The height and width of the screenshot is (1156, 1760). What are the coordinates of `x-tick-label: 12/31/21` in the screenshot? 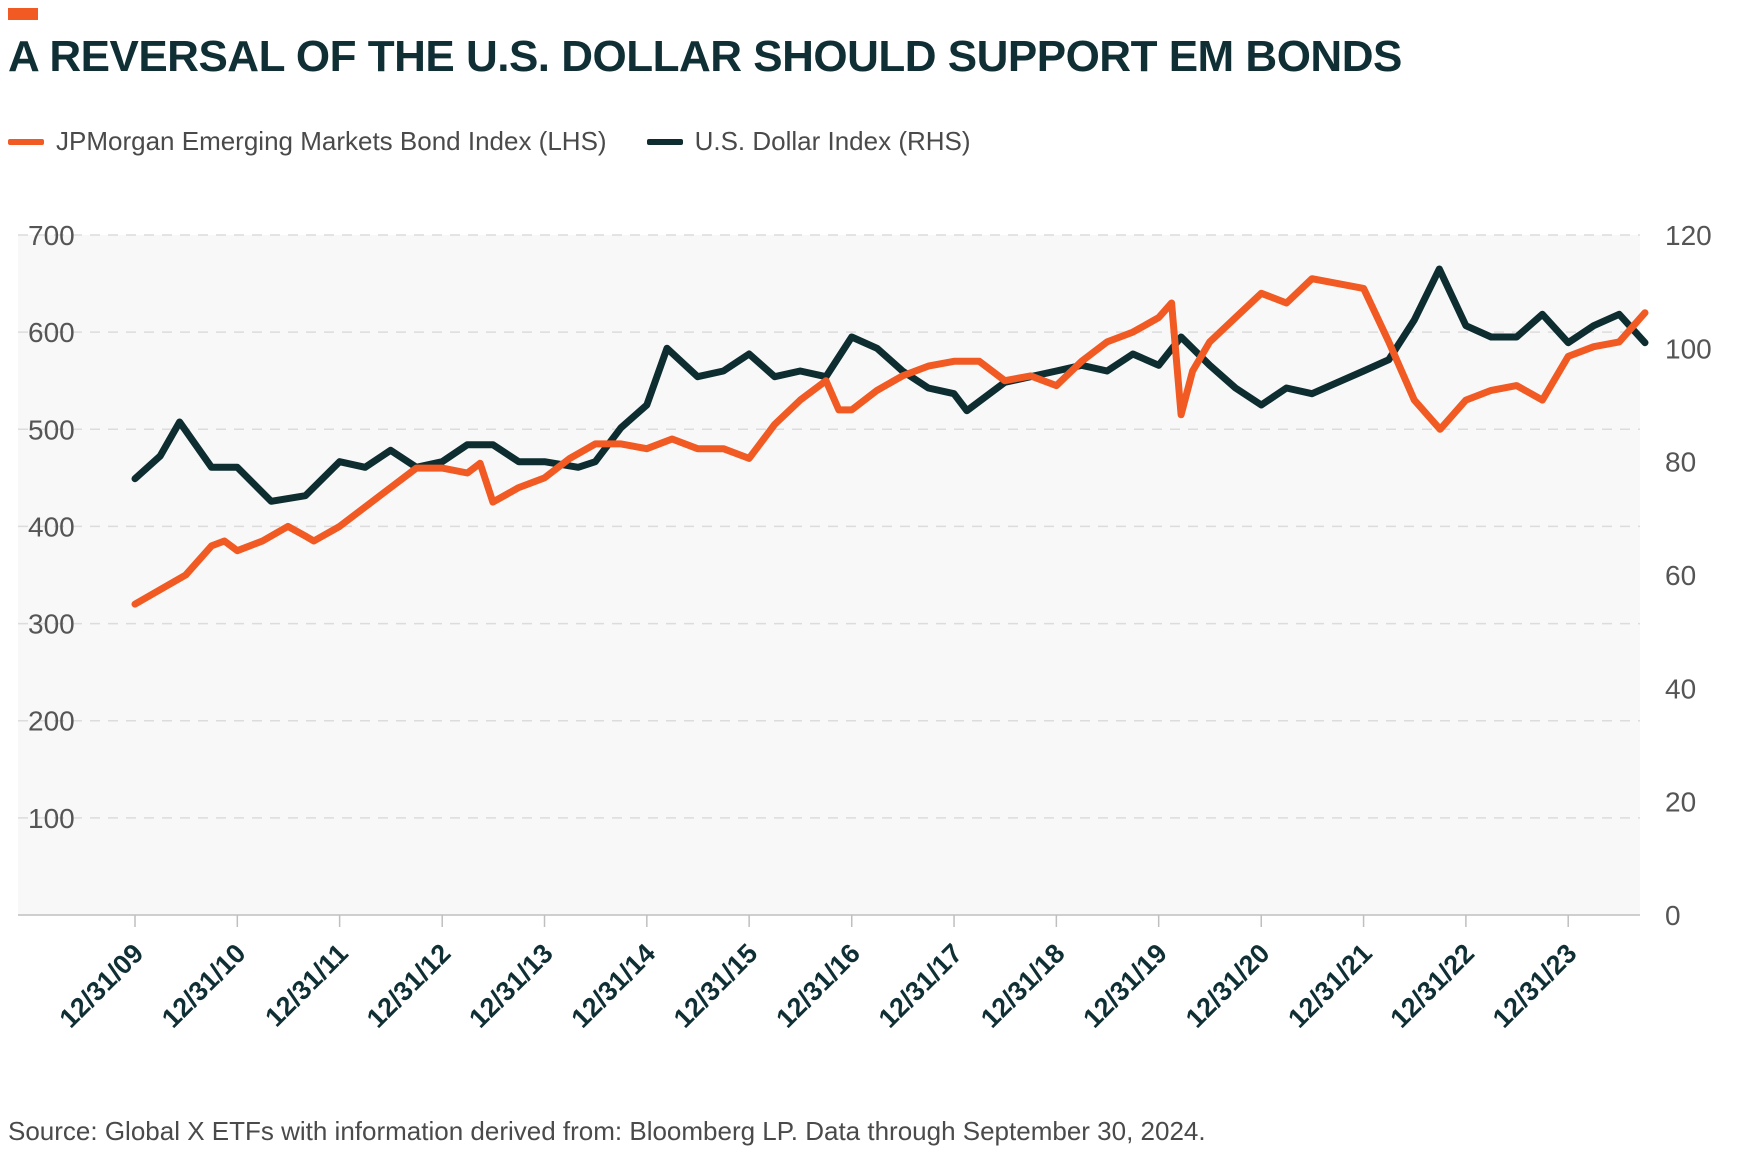 It's located at (1330, 986).